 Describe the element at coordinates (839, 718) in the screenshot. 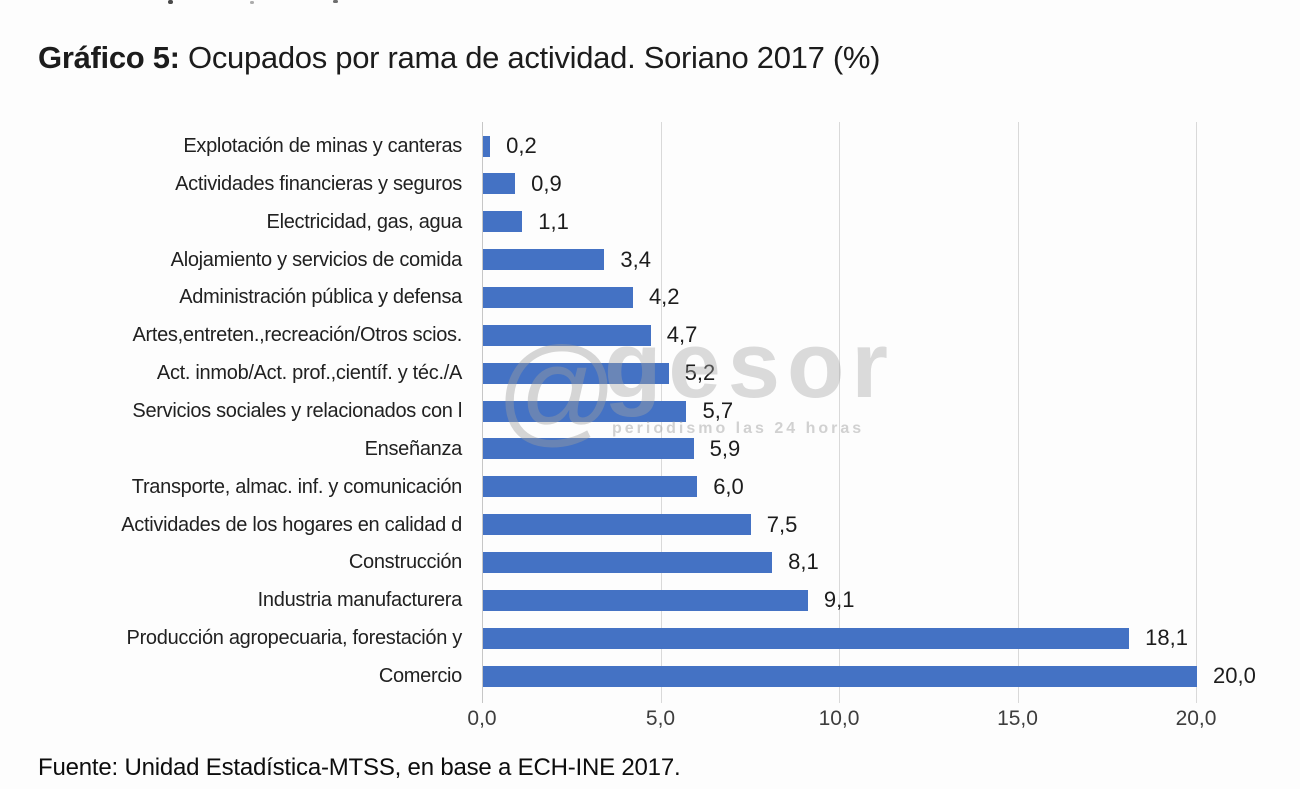

I see `x-tick-label: 10,0` at that location.